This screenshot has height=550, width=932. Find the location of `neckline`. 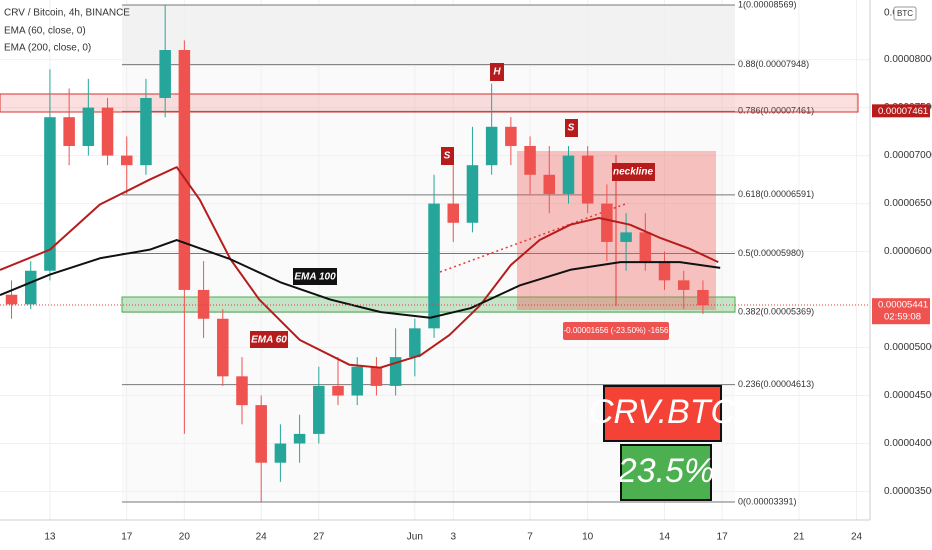

neckline is located at coordinates (534, 237).